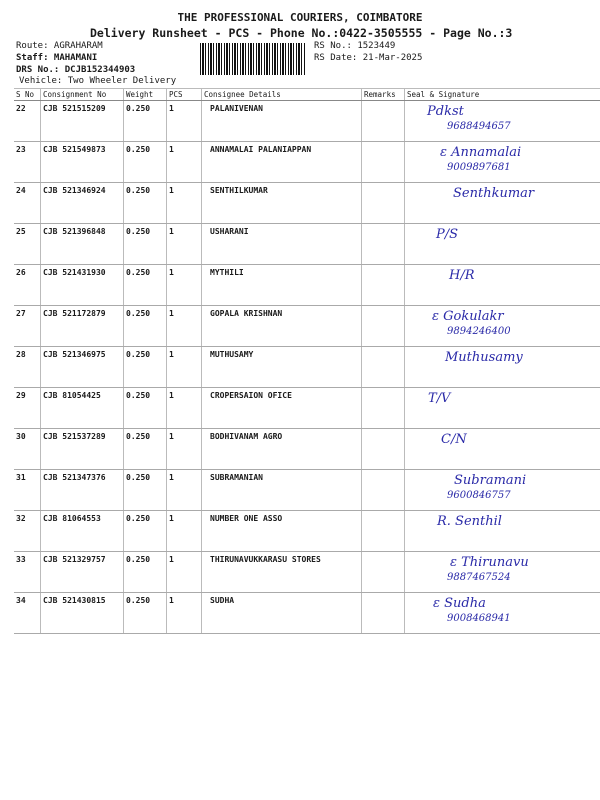  I want to click on table-row: 25 CJB 521396848 0.250 1 USHARANI P/S, so click(307, 244).